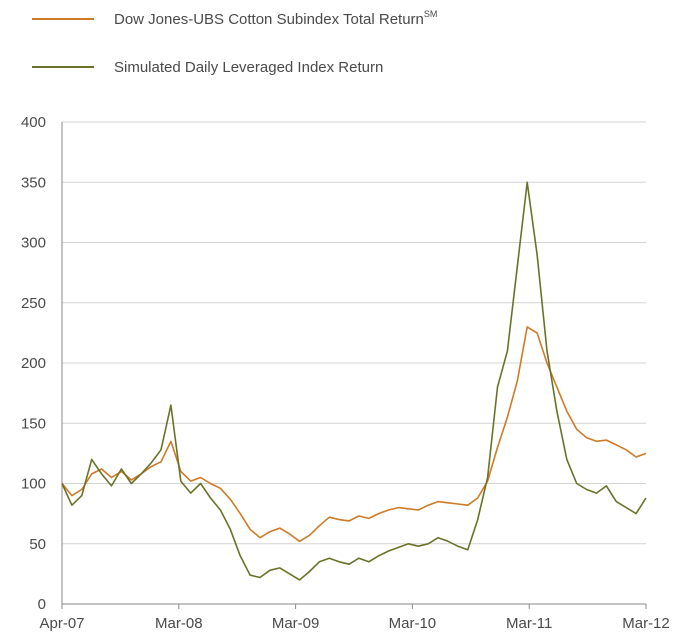  Describe the element at coordinates (61, 623) in the screenshot. I see `x-tick-label: Apr-07` at that location.